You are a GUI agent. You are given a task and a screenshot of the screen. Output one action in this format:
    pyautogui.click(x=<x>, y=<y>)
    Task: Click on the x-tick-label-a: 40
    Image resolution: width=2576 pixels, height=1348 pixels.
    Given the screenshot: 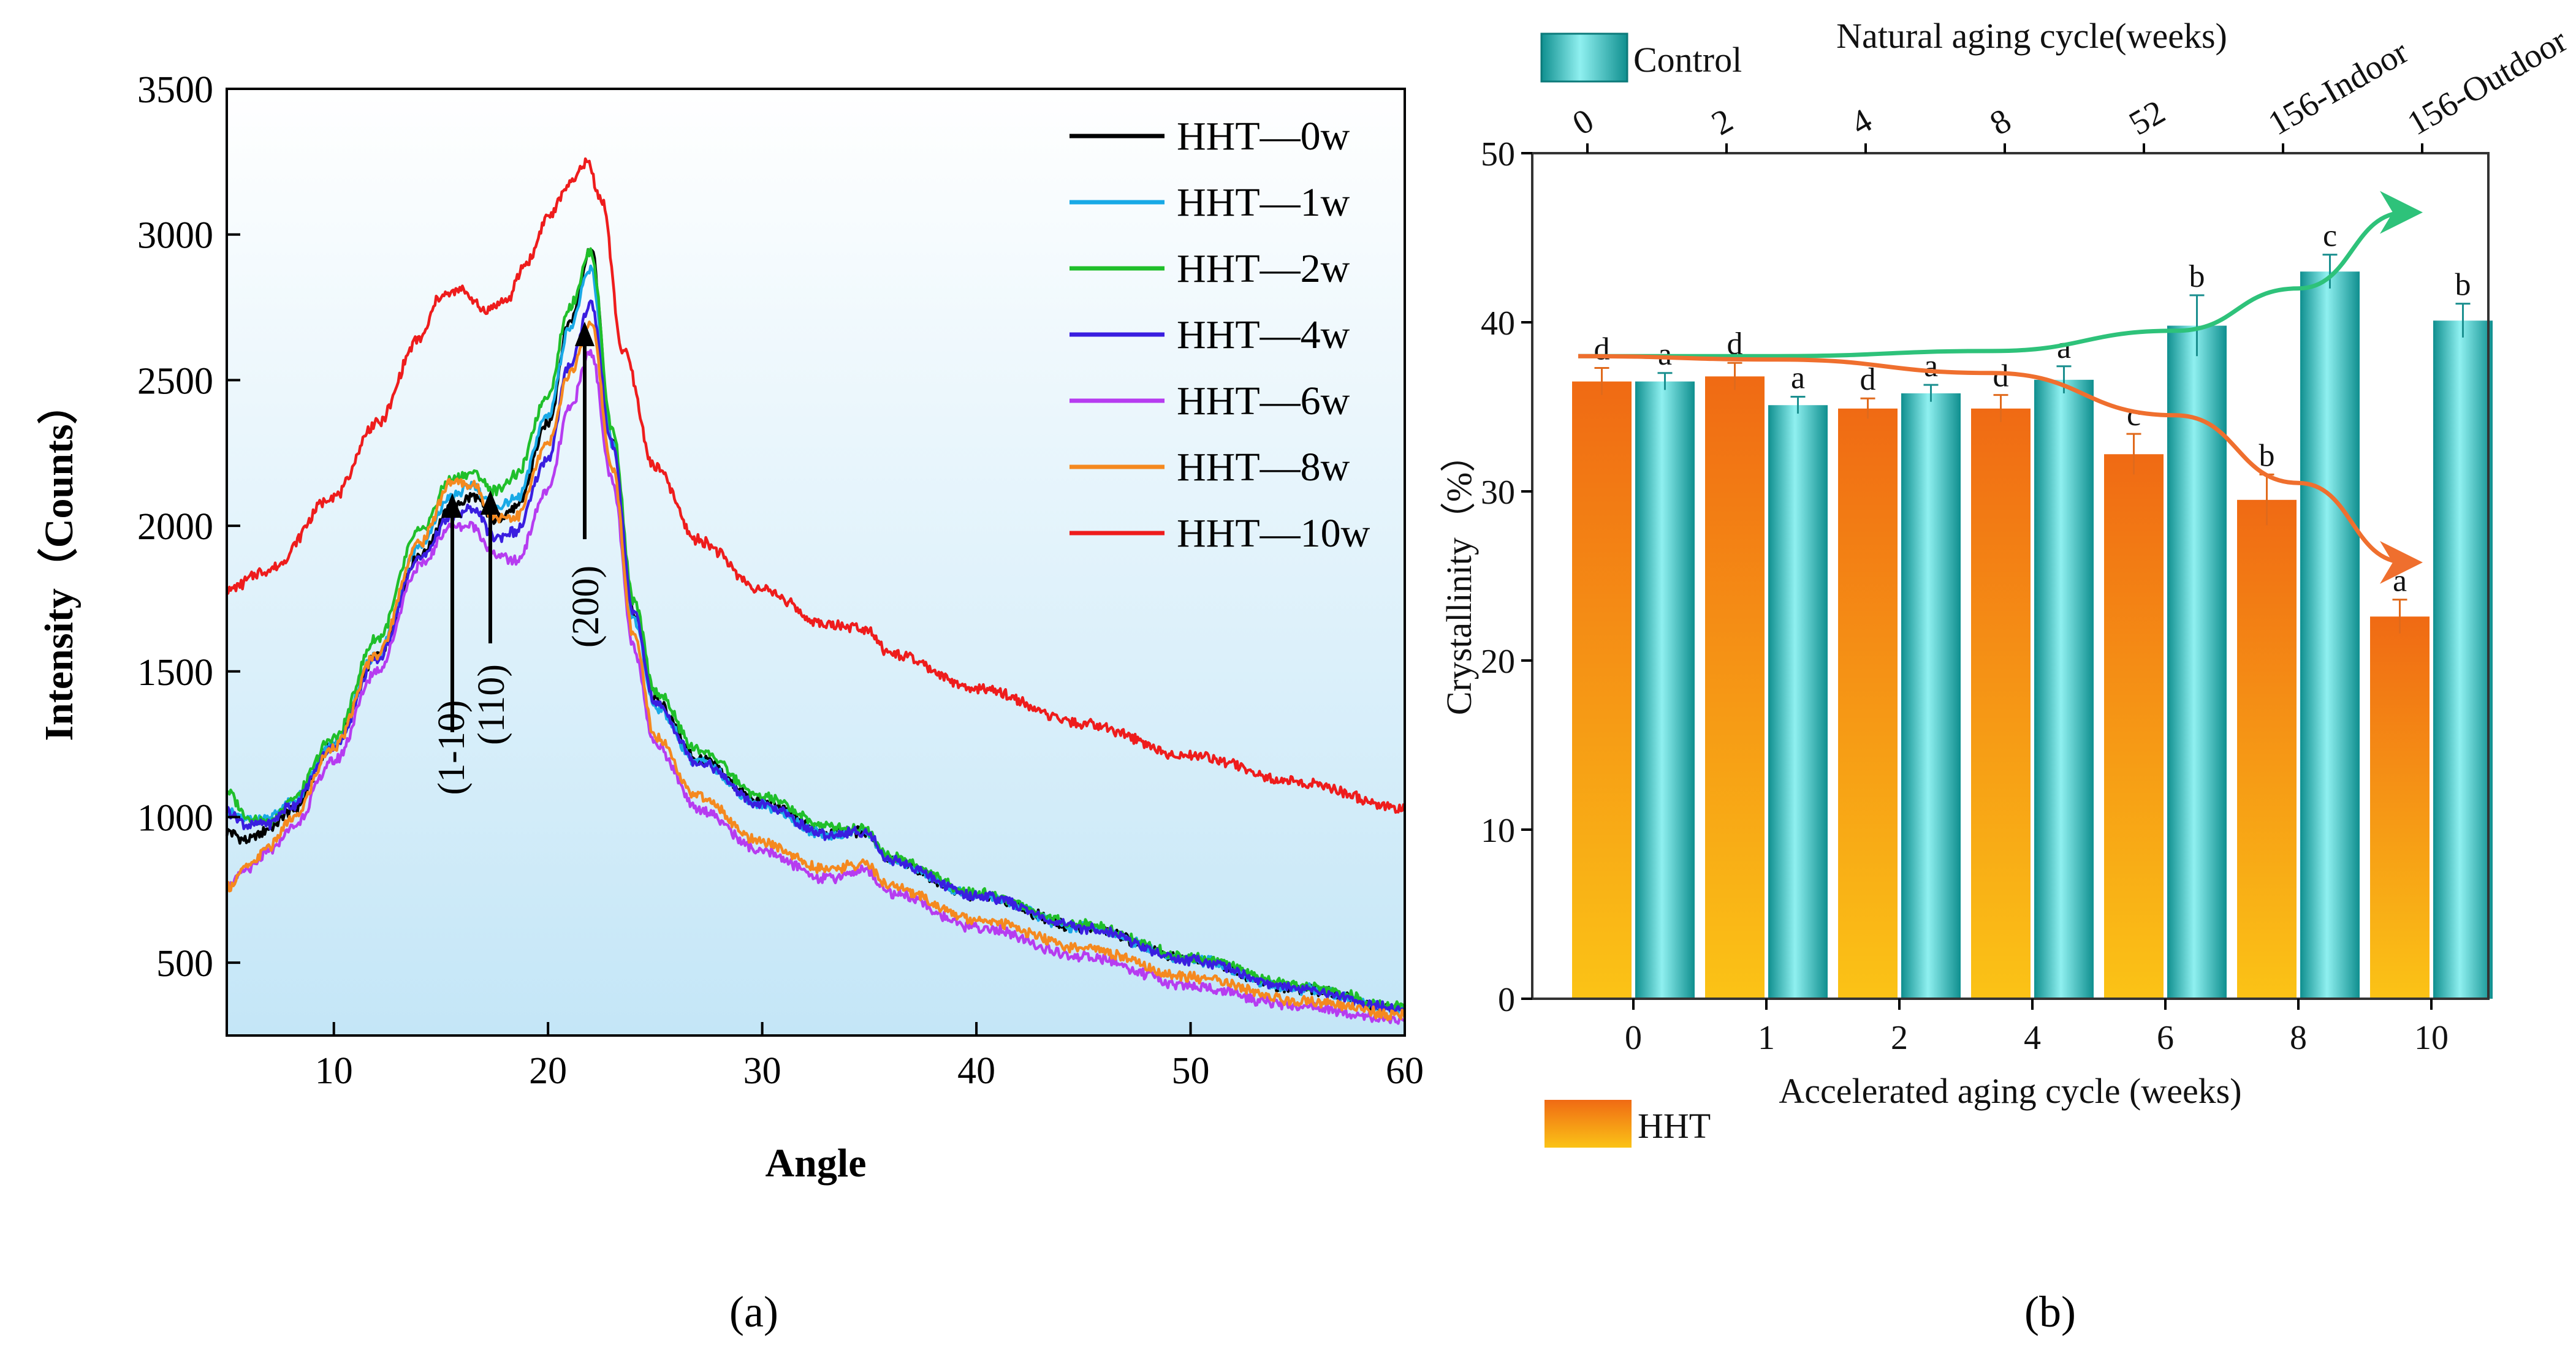 What is the action you would take?
    pyautogui.click(x=976, y=1071)
    